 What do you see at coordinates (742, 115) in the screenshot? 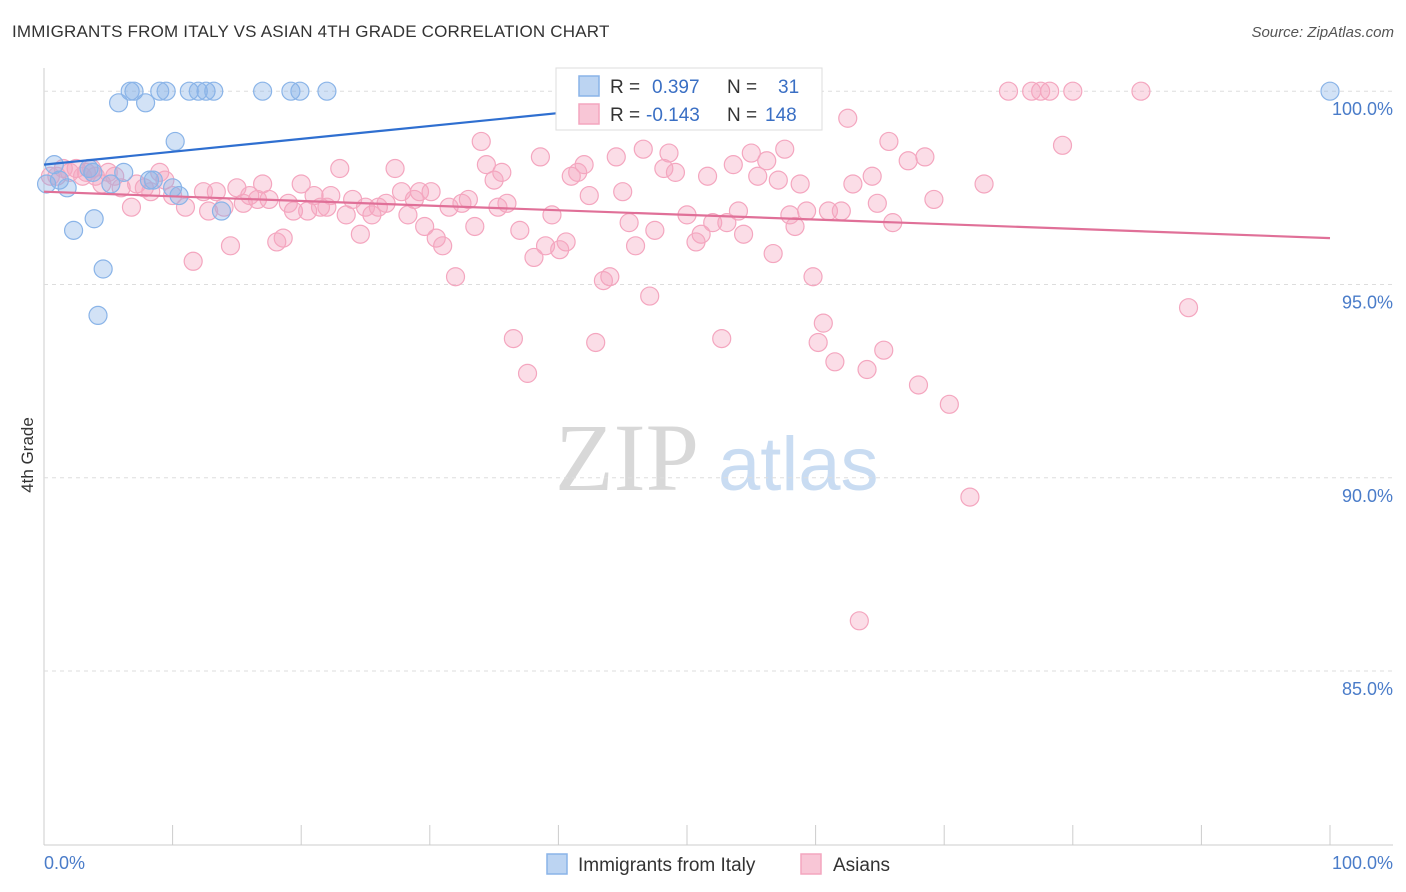
I see `stats-n-label-asians: N =` at bounding box center [742, 115].